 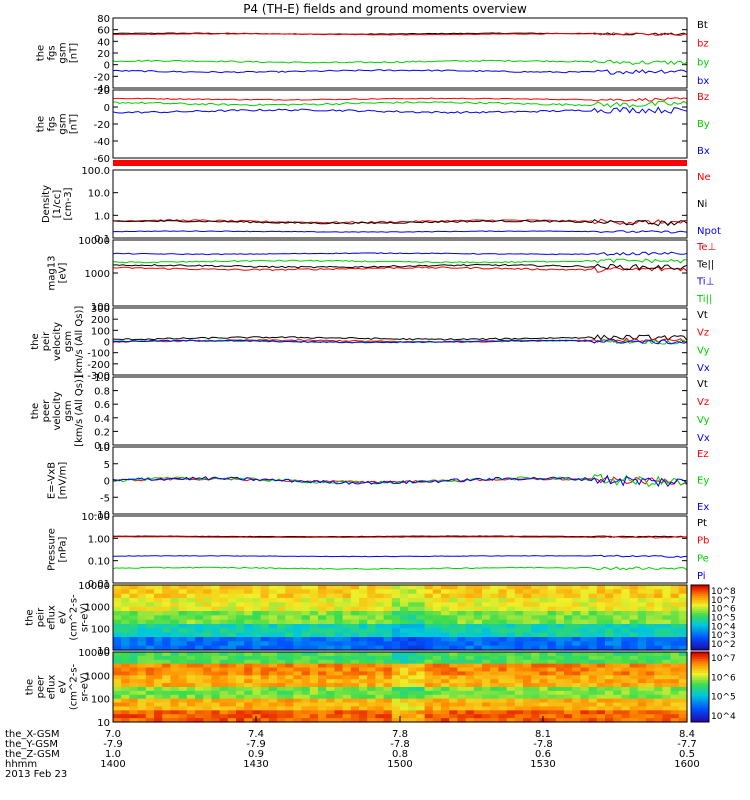 I want to click on x-axis-row-label: the_Z-GSM, so click(x=32, y=754).